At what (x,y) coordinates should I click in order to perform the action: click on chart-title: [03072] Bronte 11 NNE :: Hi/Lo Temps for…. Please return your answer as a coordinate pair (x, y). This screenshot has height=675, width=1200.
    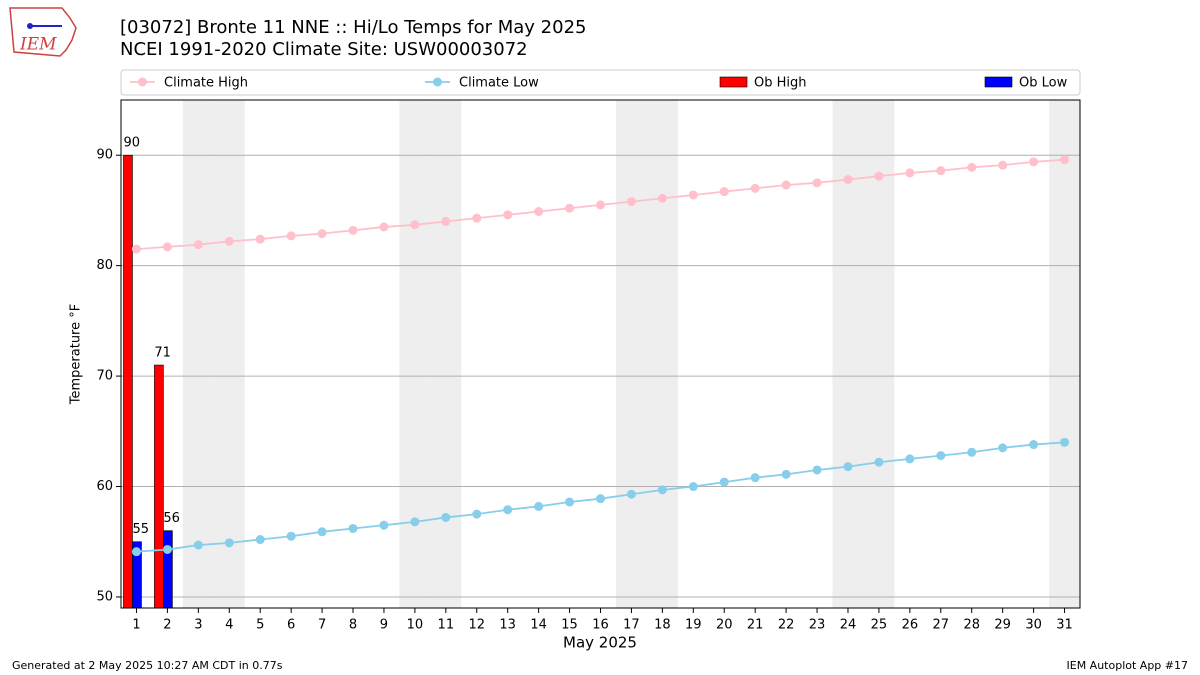
    Looking at the image, I should click on (353, 27).